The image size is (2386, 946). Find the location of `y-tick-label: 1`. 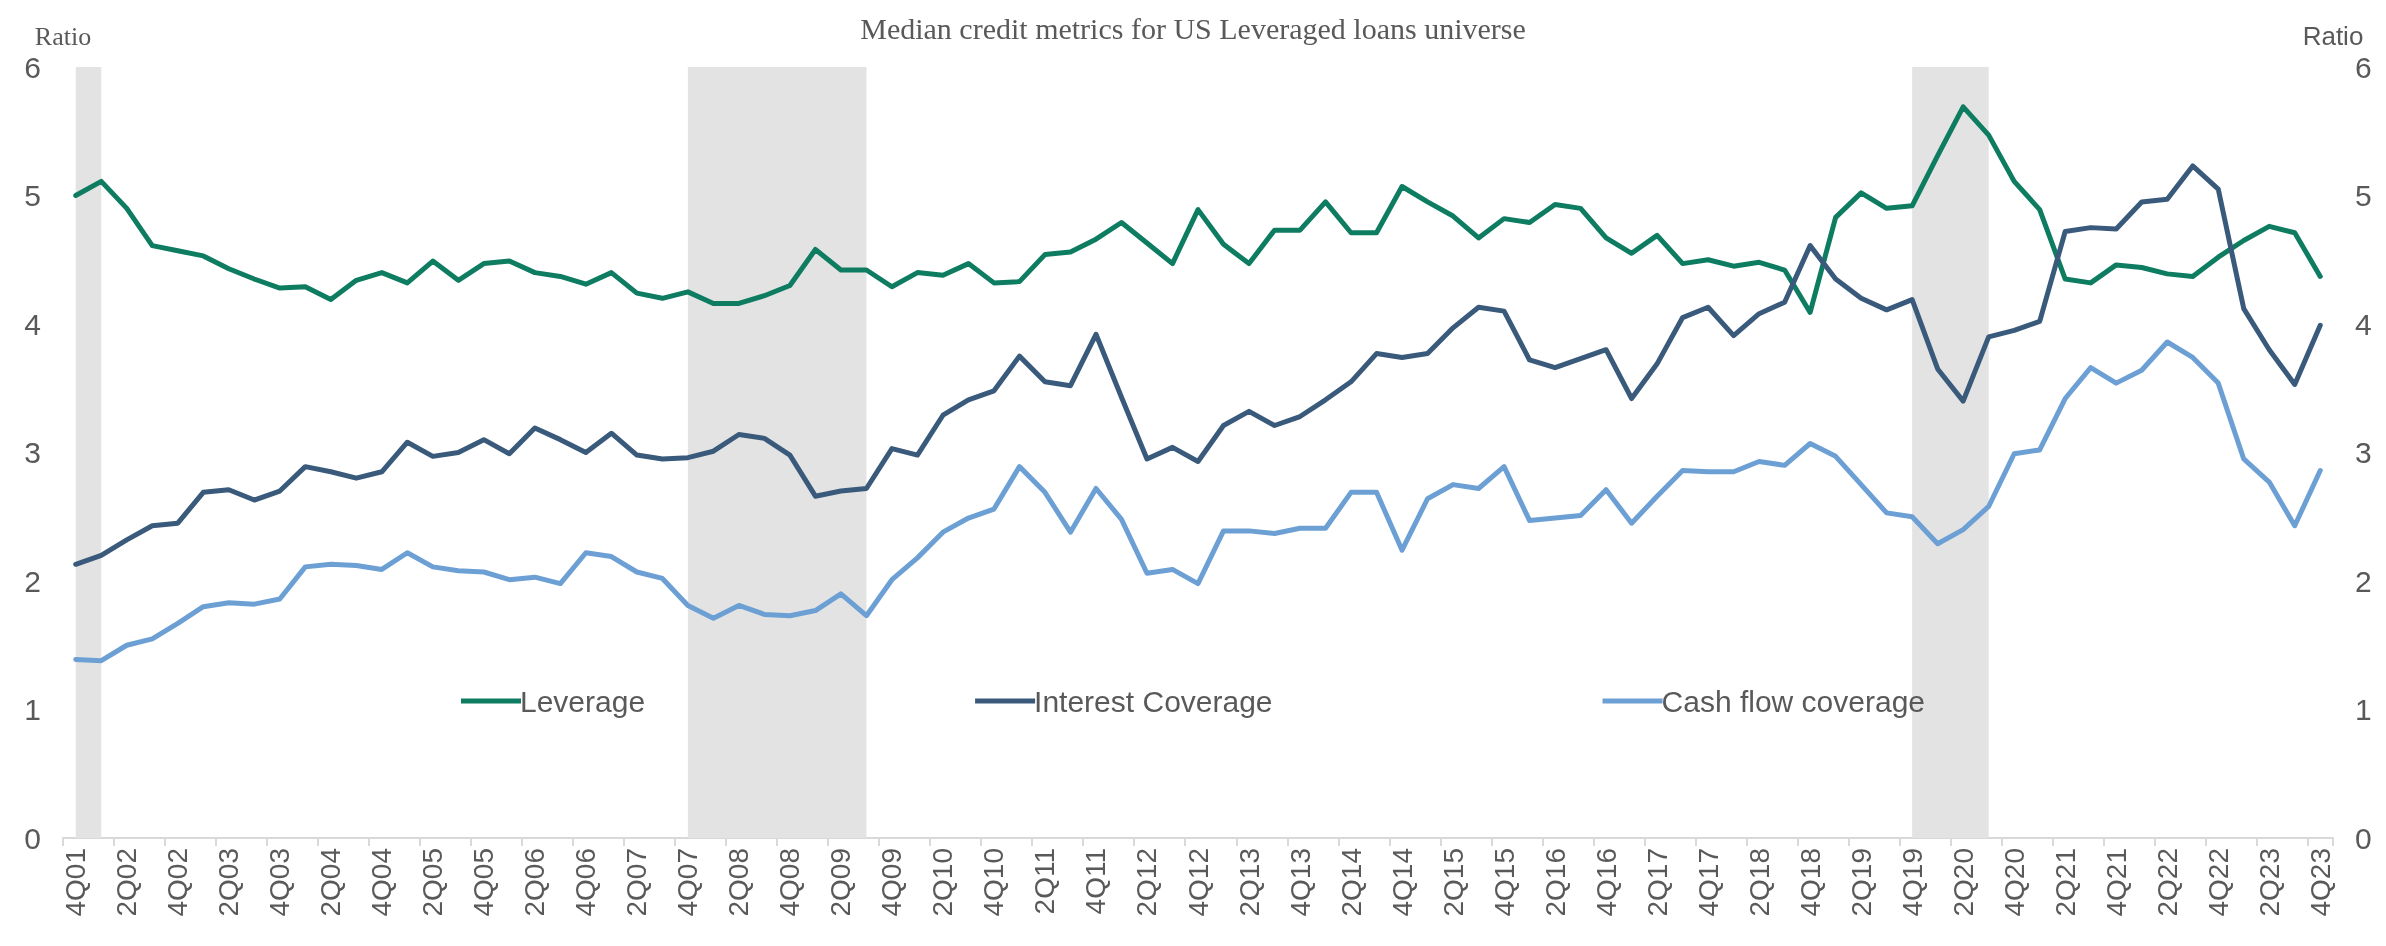

y-tick-label: 1 is located at coordinates (32, 709).